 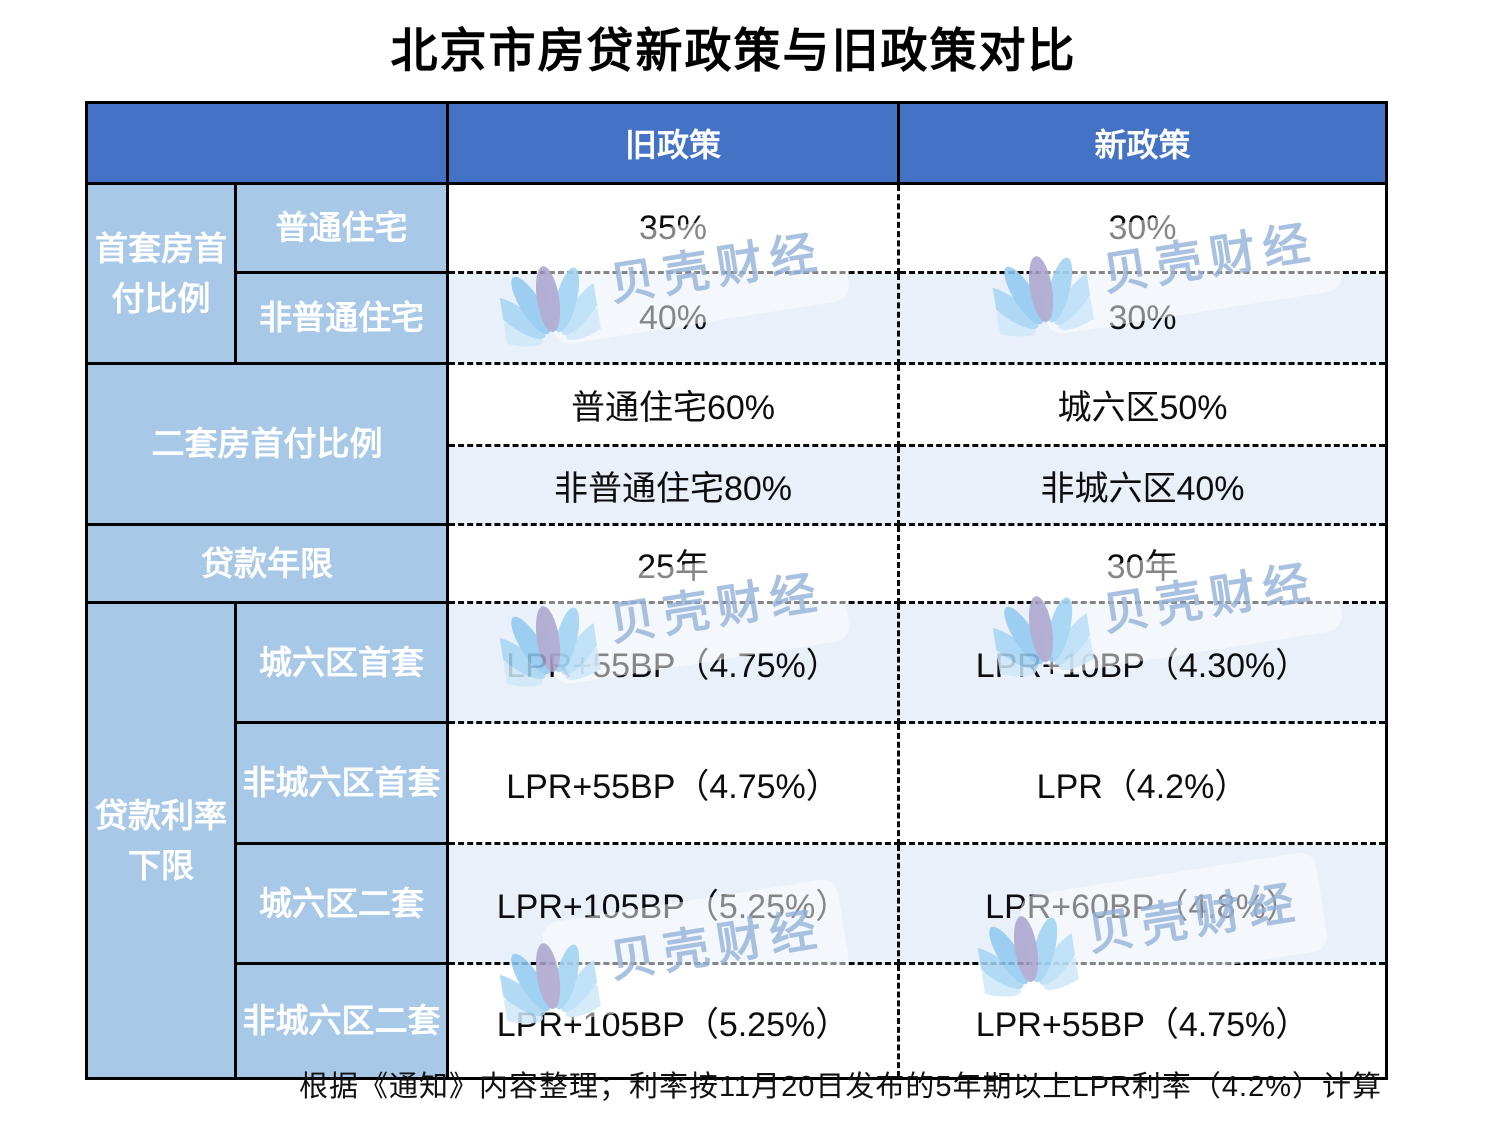 What do you see at coordinates (162, 840) in the screenshot?
I see `group-loan-rate-floor: 贷款利率下限` at bounding box center [162, 840].